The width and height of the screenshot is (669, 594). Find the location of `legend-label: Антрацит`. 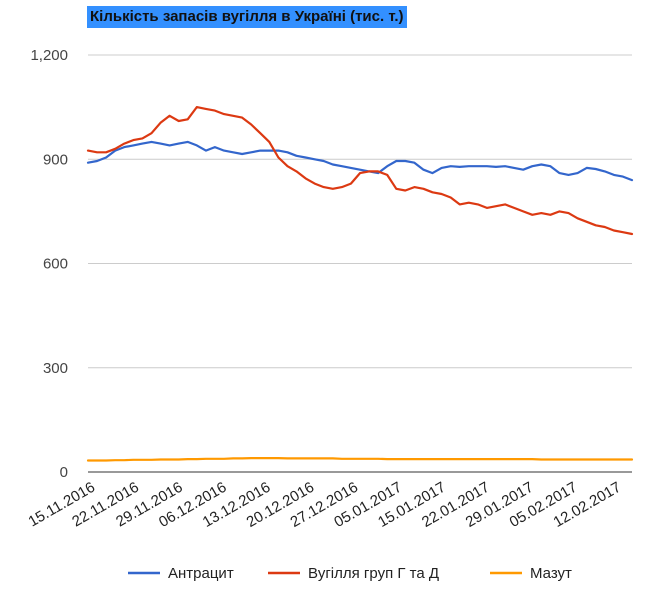

legend-label: Антрацит is located at coordinates (201, 573).